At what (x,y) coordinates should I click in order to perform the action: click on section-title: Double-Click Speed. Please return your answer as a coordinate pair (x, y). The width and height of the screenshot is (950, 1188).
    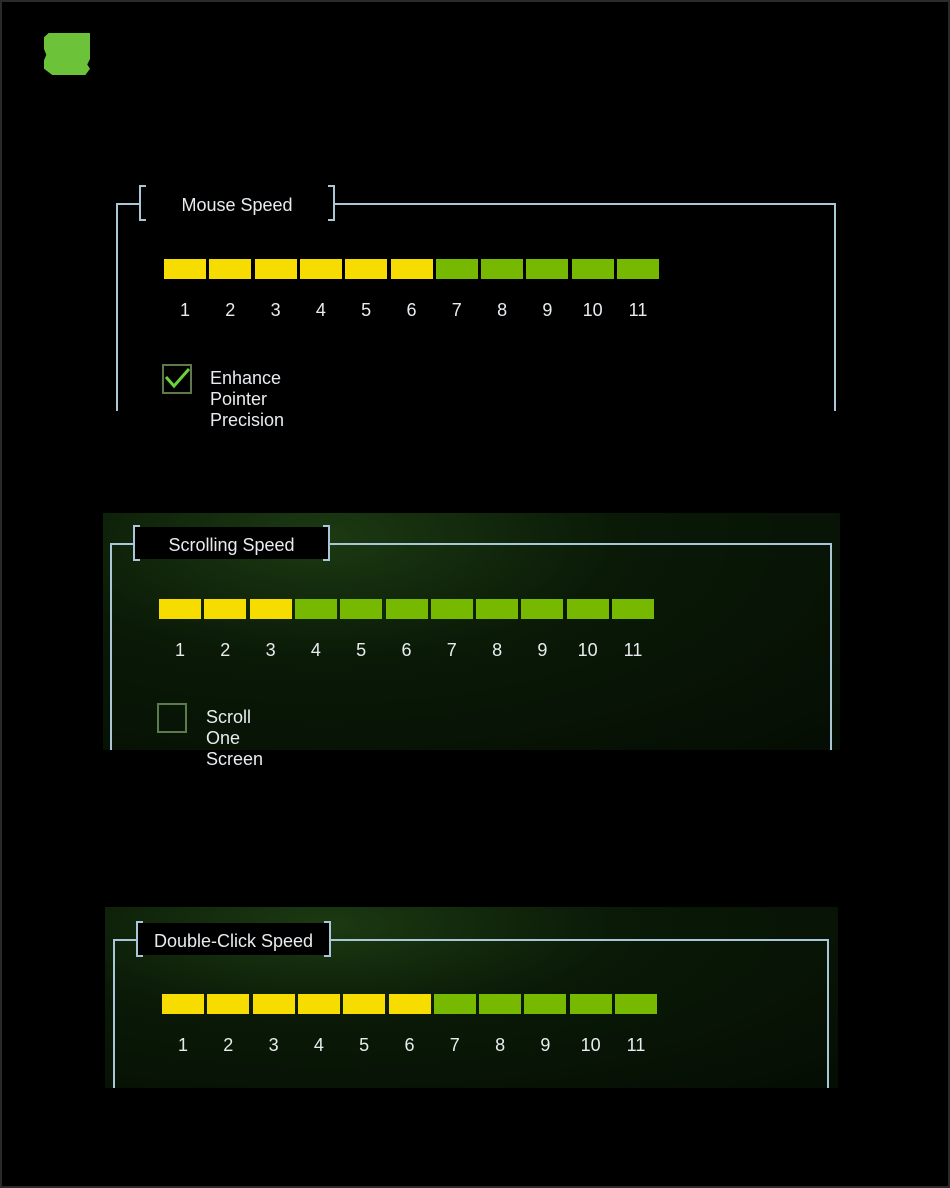
    Looking at the image, I should click on (233, 939).